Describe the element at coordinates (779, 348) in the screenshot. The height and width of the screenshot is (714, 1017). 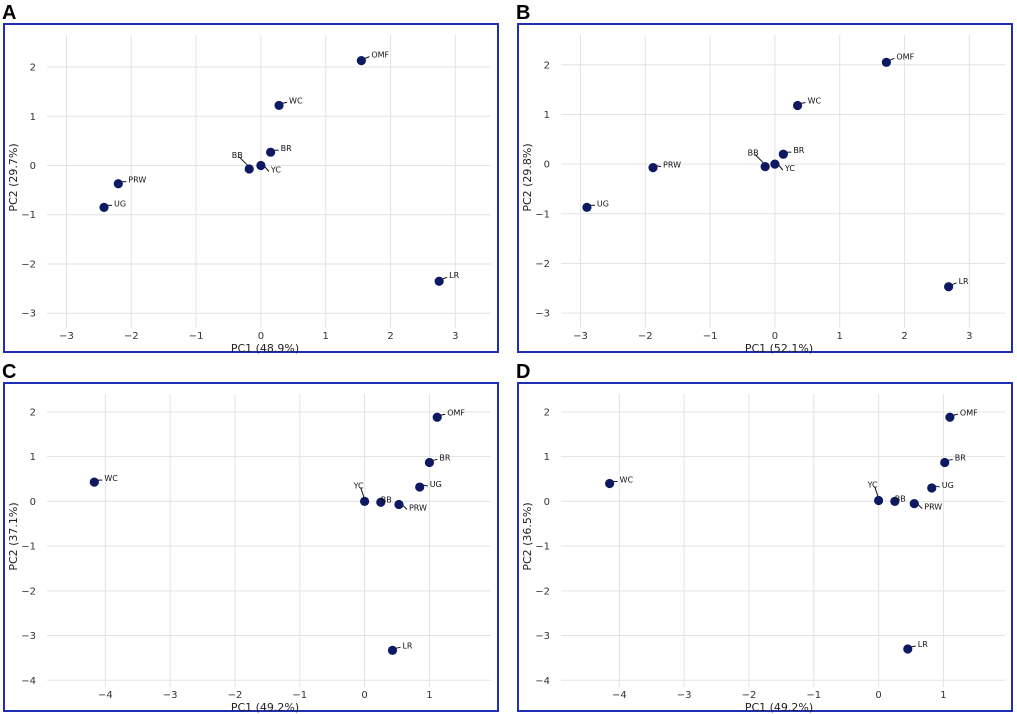
I see `x-axis-label: PC1 (52.1%)` at that location.